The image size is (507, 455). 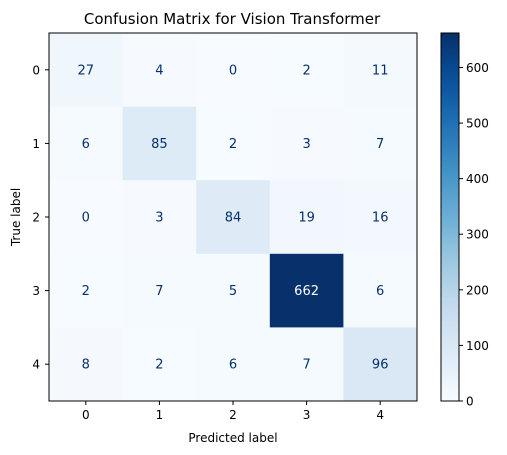 I want to click on cell-value-r1-c4: 7, so click(x=380, y=144).